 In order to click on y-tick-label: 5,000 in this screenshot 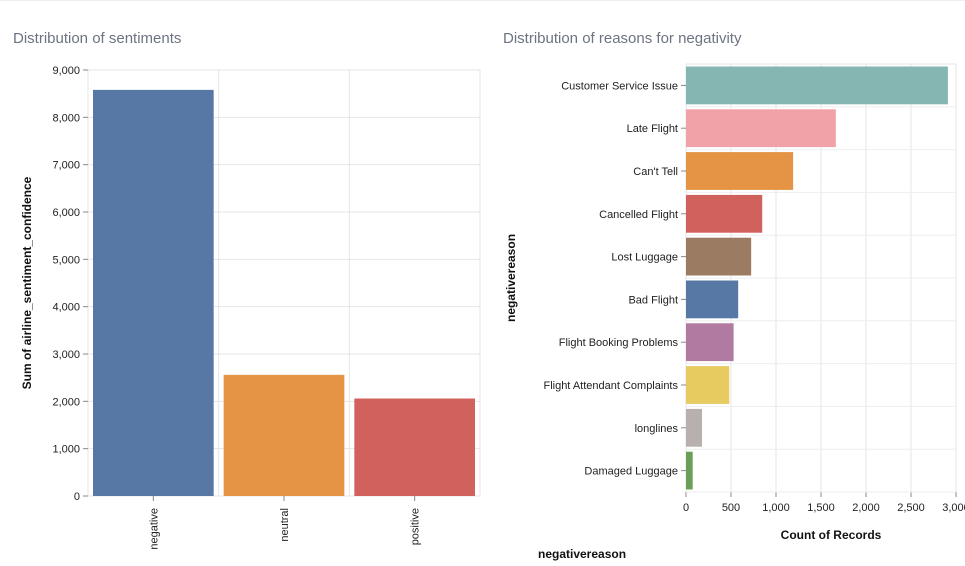, I will do `click(66, 260)`.